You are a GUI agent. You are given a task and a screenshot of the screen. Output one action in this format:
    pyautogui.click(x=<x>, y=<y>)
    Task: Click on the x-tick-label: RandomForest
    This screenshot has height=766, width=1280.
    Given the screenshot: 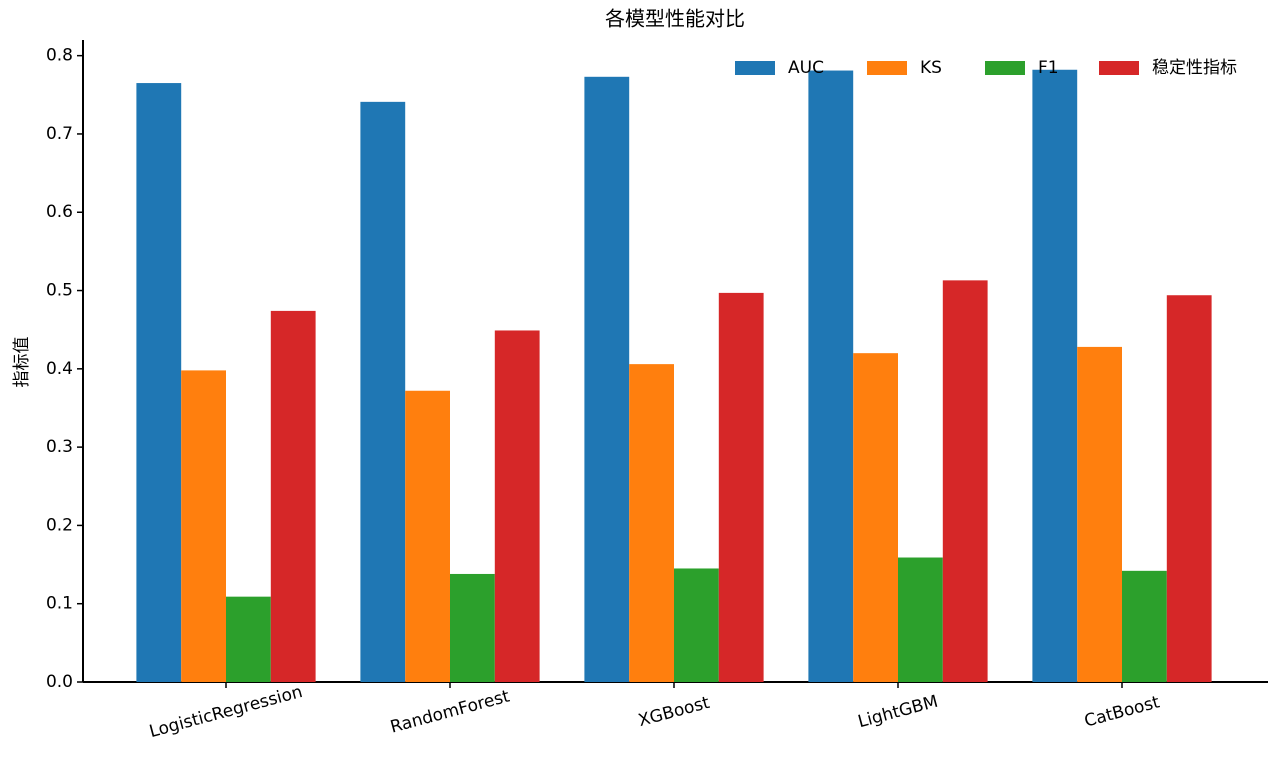 What is the action you would take?
    pyautogui.click(x=450, y=711)
    